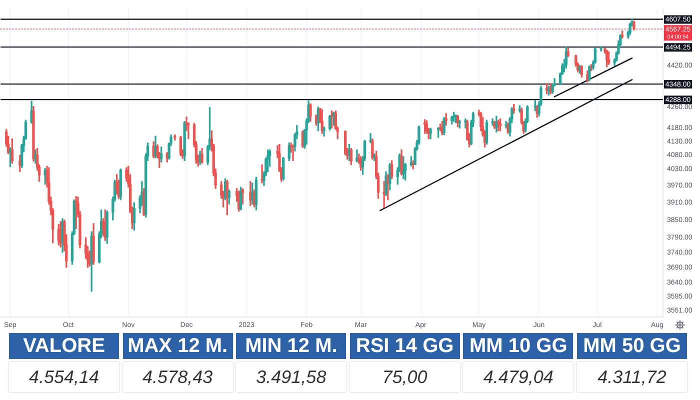 Image resolution: width=700 pixels, height=400 pixels. Describe the element at coordinates (632, 346) in the screenshot. I see `category-label: MM 50 GG` at that location.